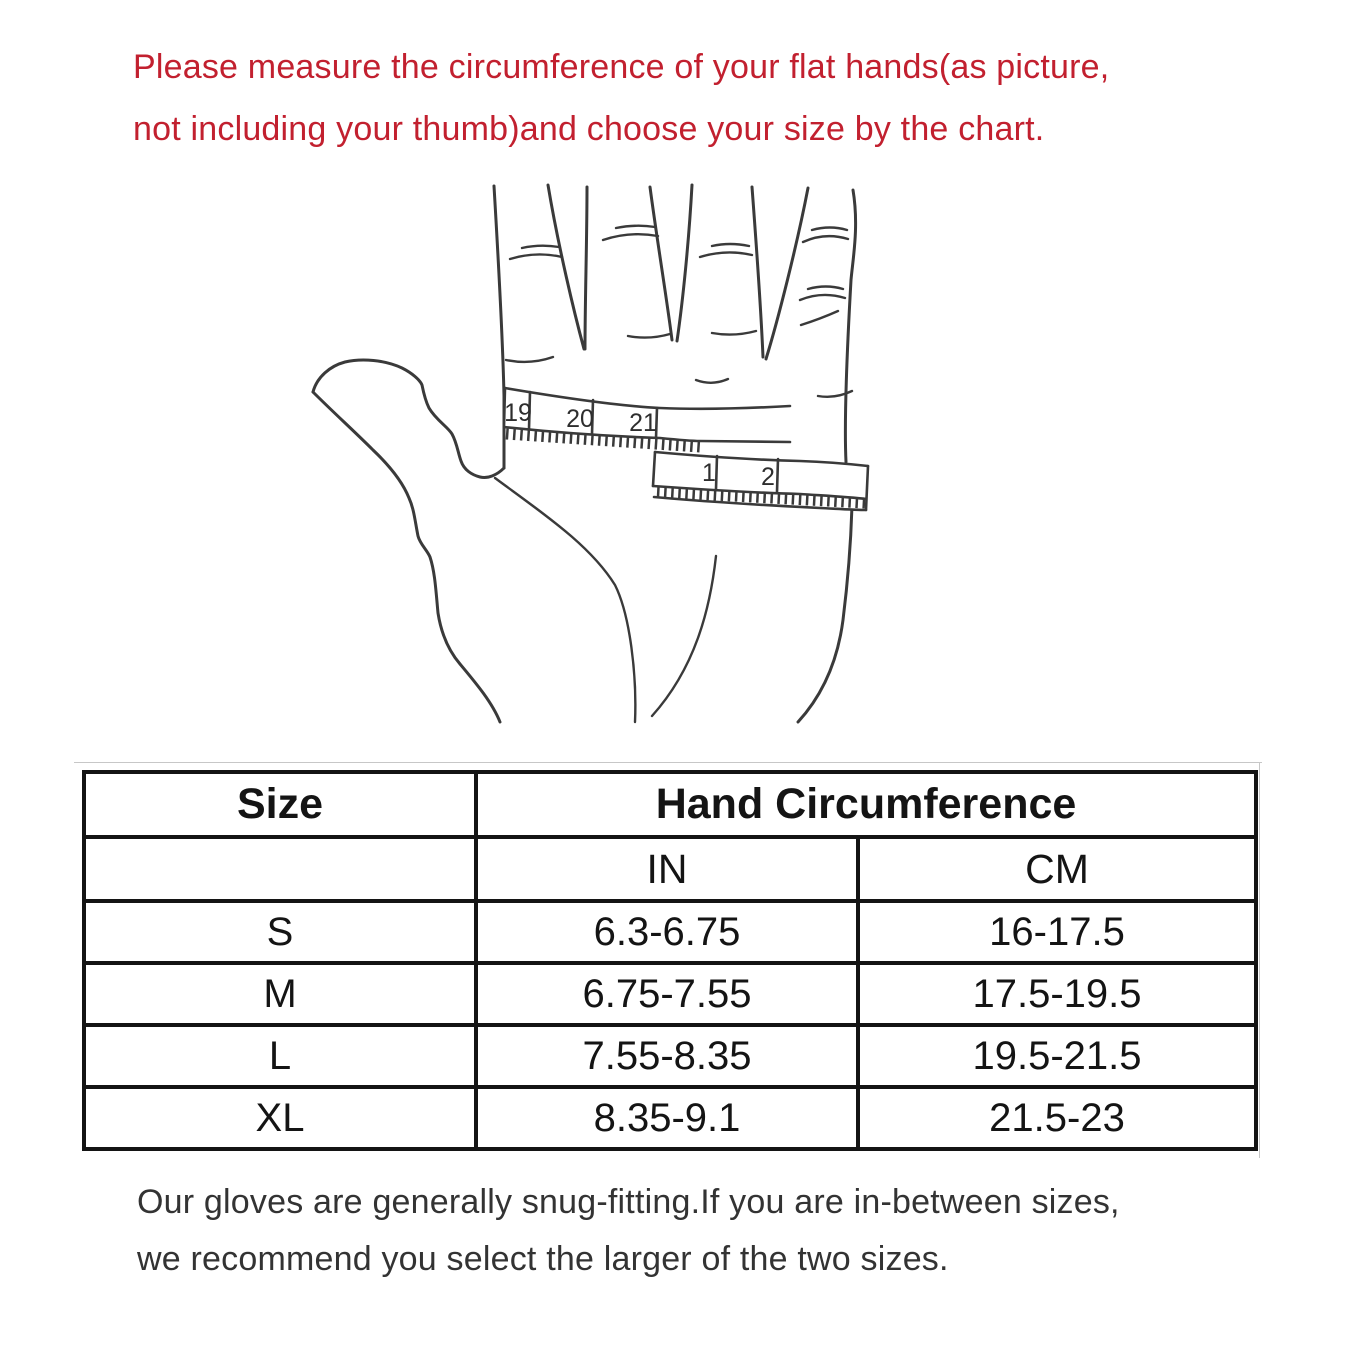  What do you see at coordinates (518, 413) in the screenshot?
I see `tape-cm-label-19: 19` at bounding box center [518, 413].